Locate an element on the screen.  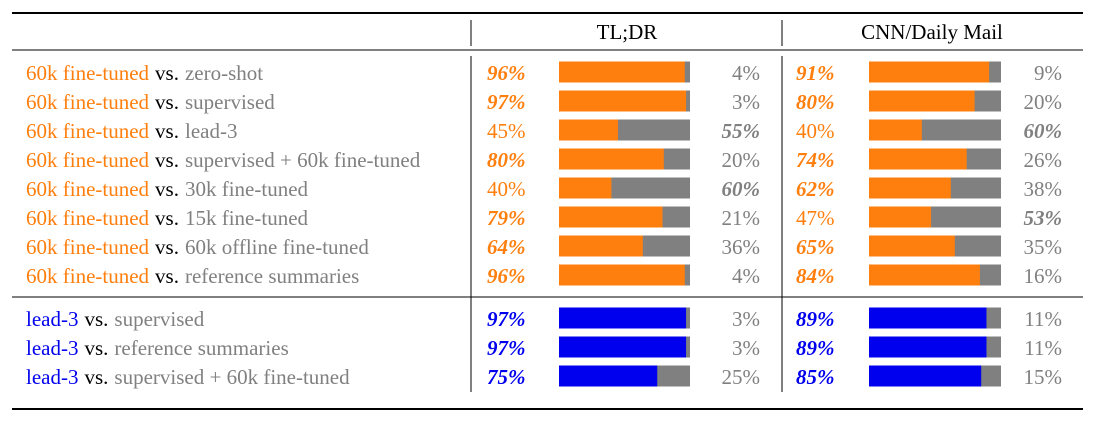
row-label-right: lead-3 is located at coordinates (211, 131).